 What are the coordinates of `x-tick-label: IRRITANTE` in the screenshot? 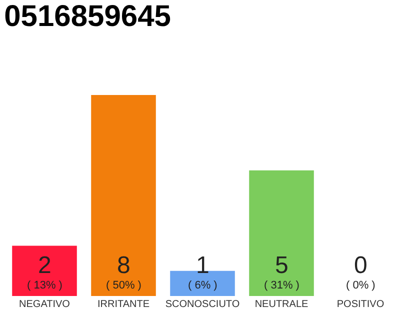 It's located at (123, 304).